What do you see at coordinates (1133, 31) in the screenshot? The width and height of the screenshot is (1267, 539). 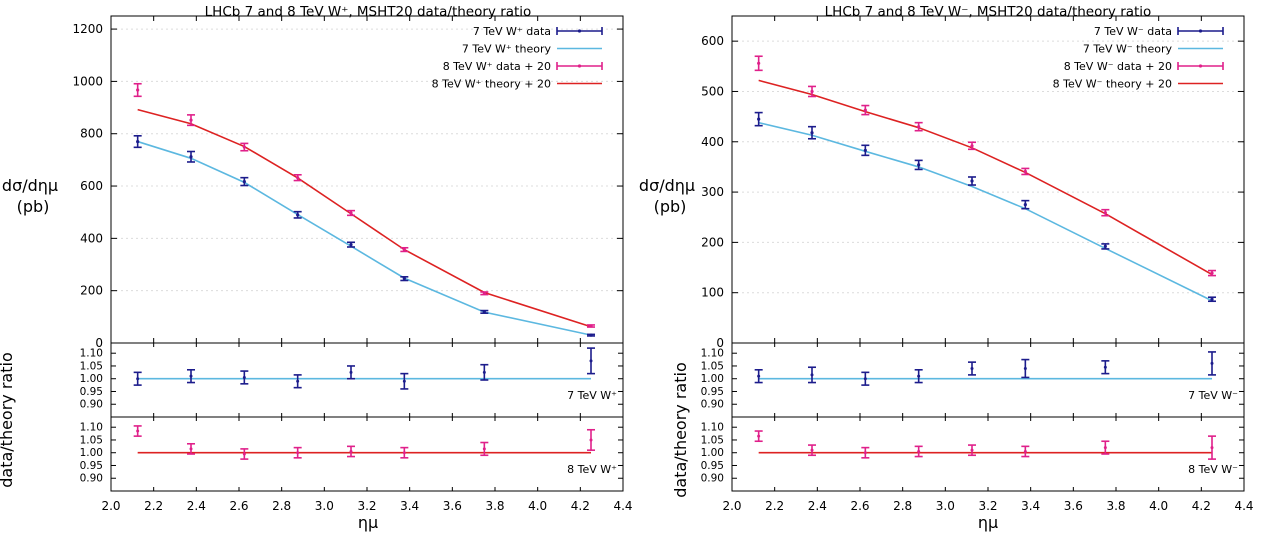 I see `legend-entry-label: 7 TeV W⁻ data` at bounding box center [1133, 31].